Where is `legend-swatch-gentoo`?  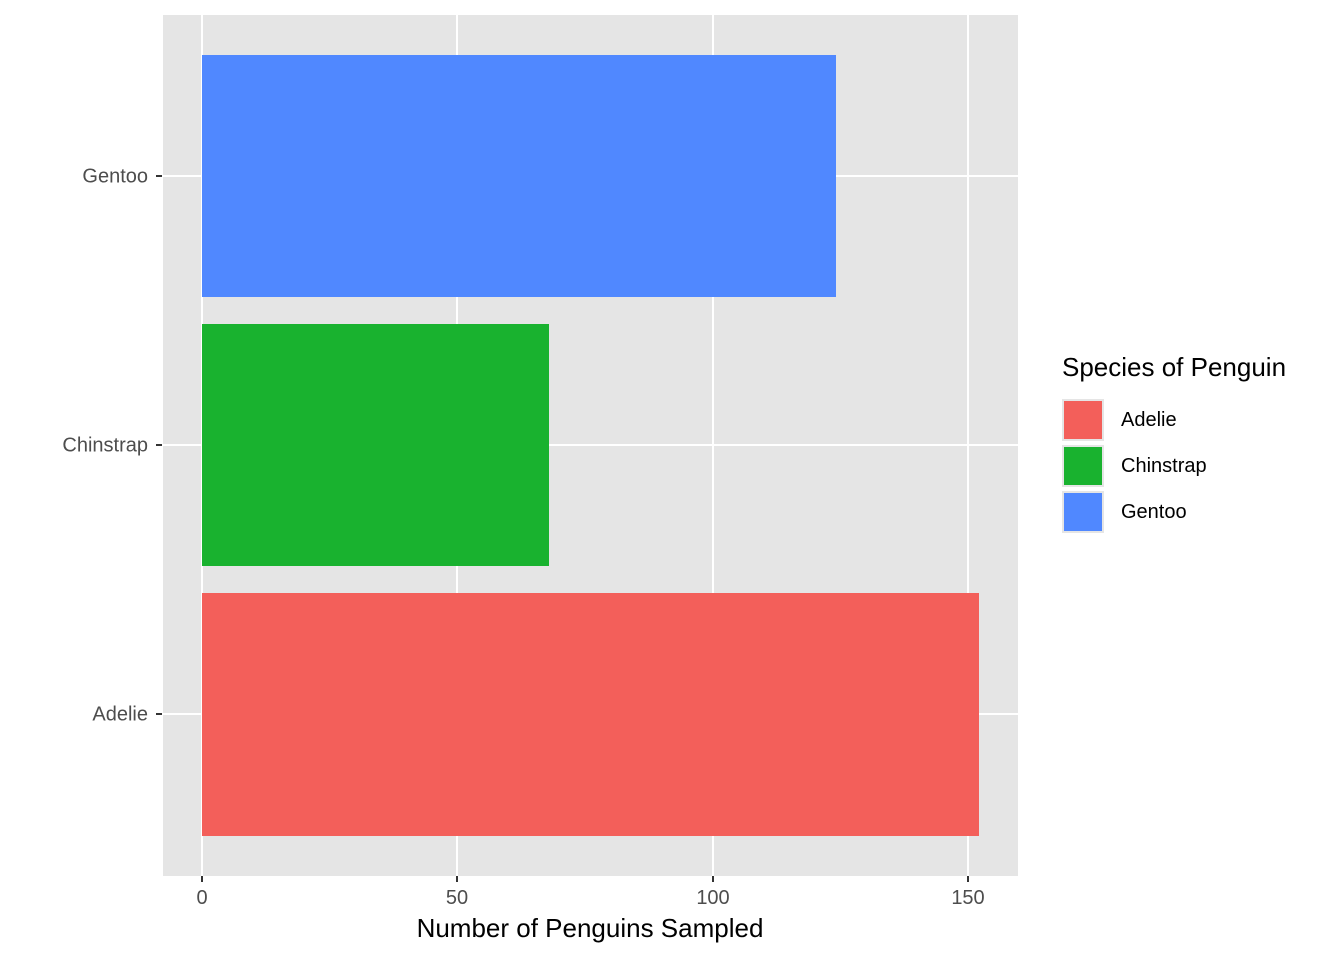 legend-swatch-gentoo is located at coordinates (1083, 512).